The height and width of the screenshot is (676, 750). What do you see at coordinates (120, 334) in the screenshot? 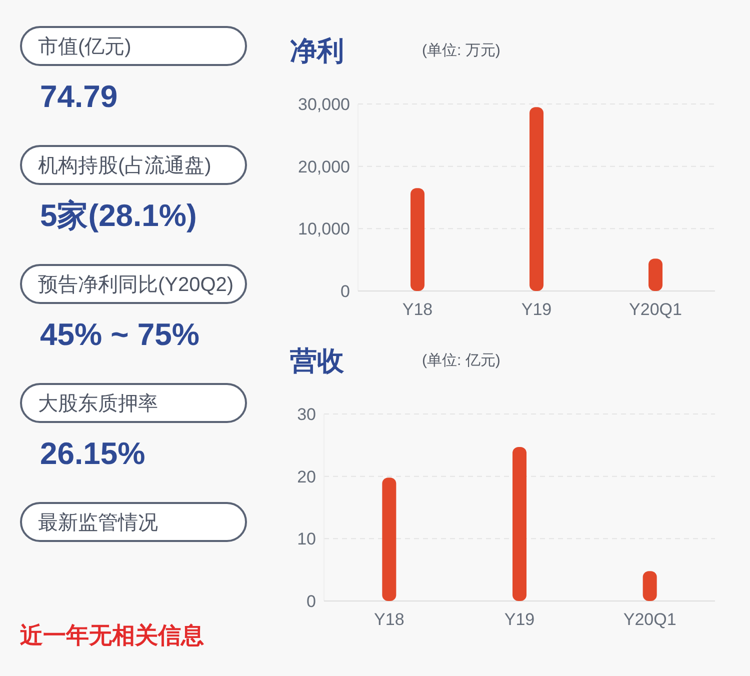
I see `text: 45% ~ 75%` at bounding box center [120, 334].